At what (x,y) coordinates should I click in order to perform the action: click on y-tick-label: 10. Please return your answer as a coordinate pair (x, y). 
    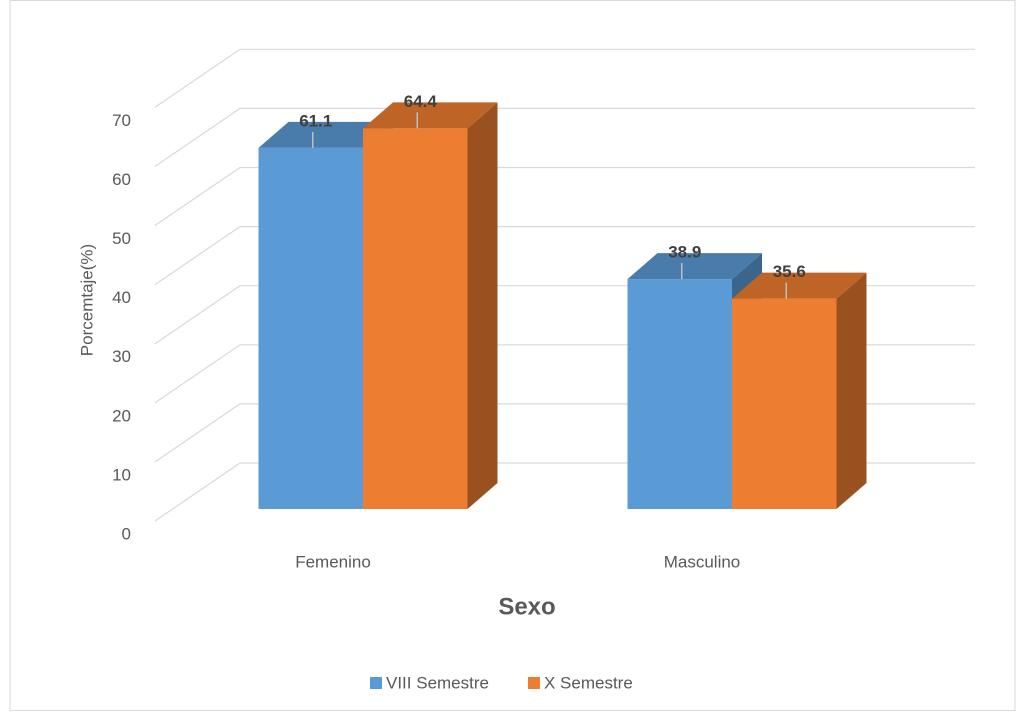
    Looking at the image, I should click on (121, 474).